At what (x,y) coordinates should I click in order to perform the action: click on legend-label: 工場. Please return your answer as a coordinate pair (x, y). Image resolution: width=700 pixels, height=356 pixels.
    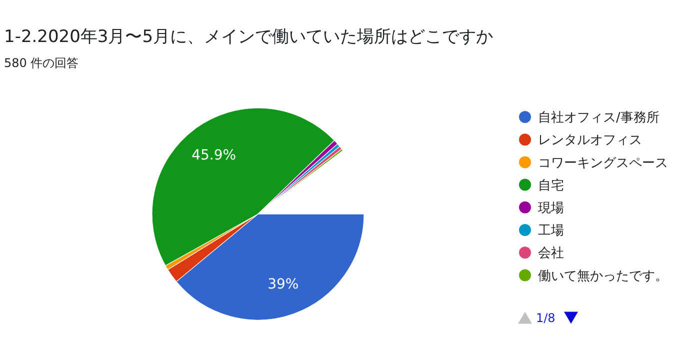
    Looking at the image, I should click on (551, 231).